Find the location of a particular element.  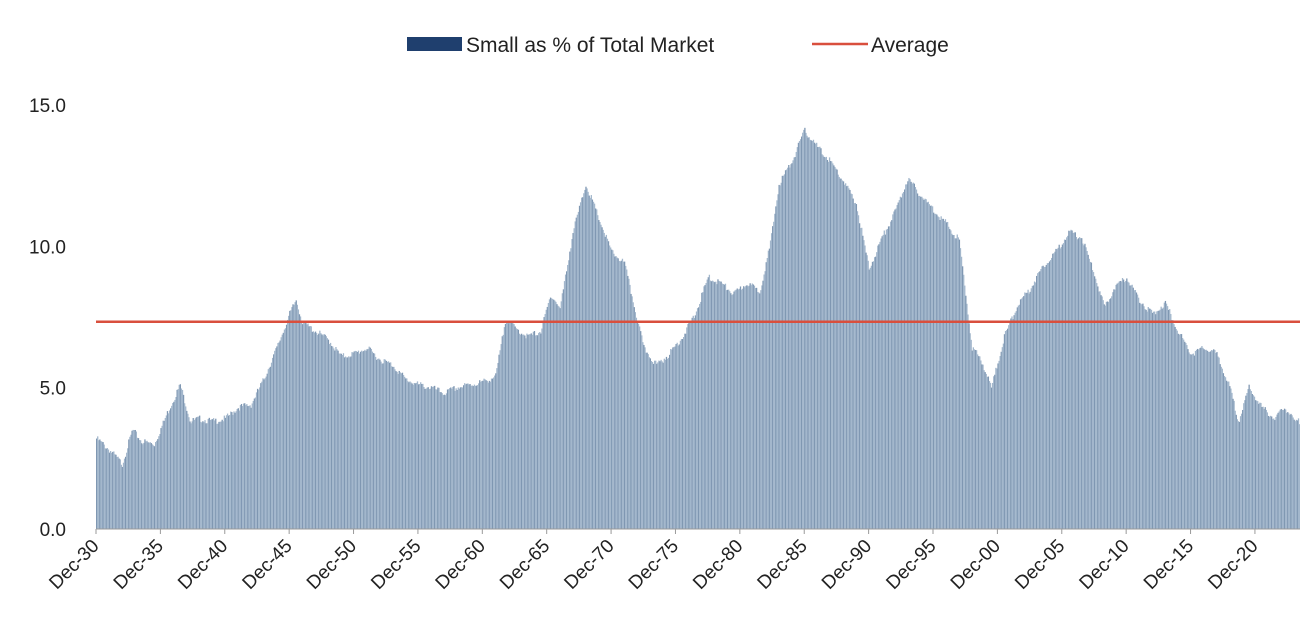

x-tick-label: Dec-80 is located at coordinates (718, 565).